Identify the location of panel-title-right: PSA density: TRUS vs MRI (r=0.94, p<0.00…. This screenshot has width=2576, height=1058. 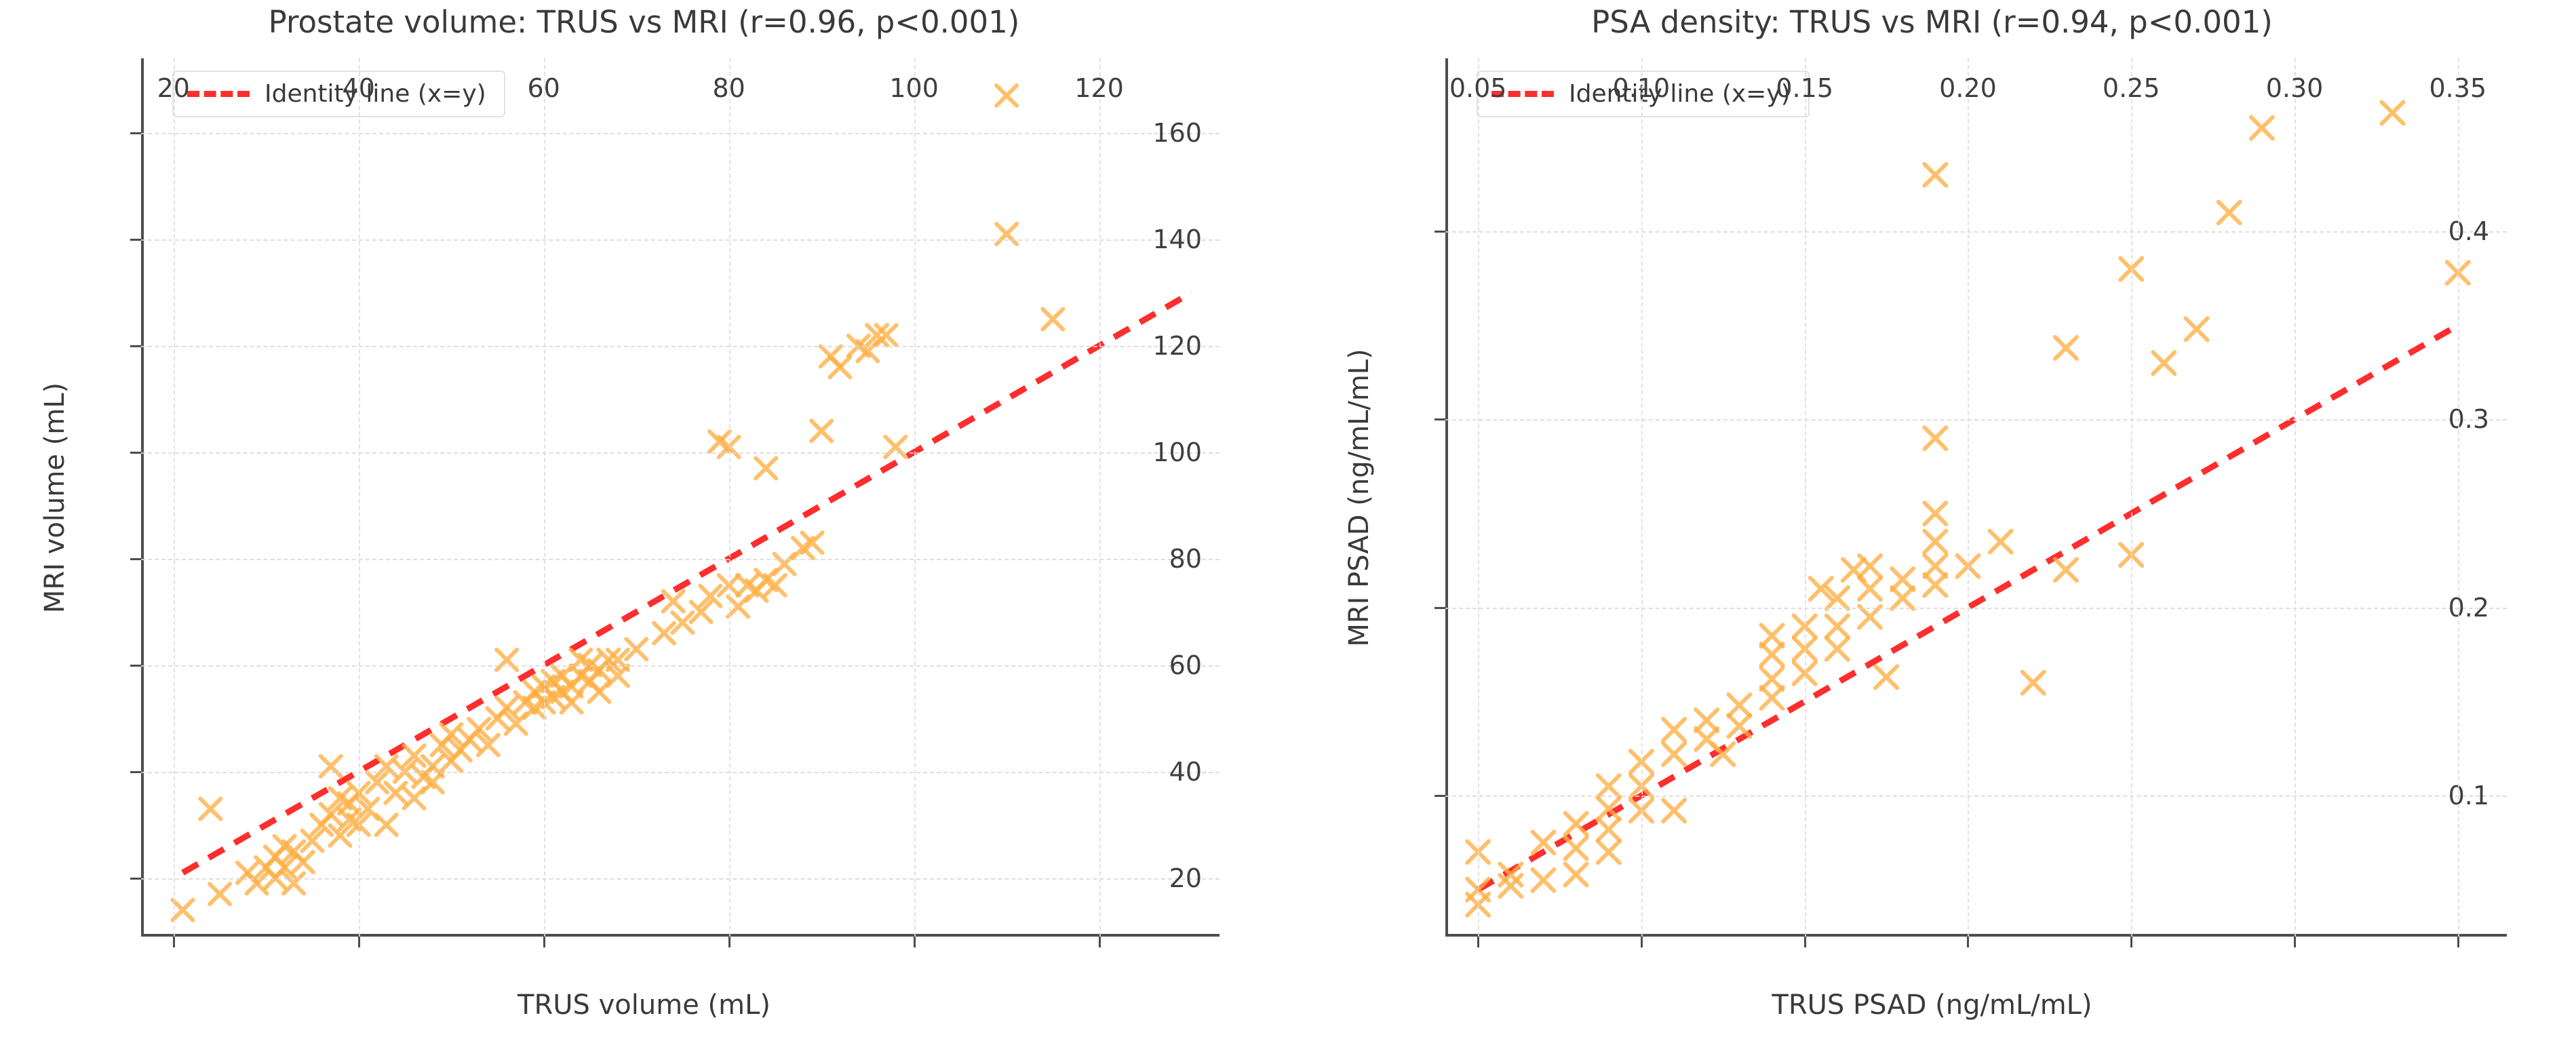
(1932, 22).